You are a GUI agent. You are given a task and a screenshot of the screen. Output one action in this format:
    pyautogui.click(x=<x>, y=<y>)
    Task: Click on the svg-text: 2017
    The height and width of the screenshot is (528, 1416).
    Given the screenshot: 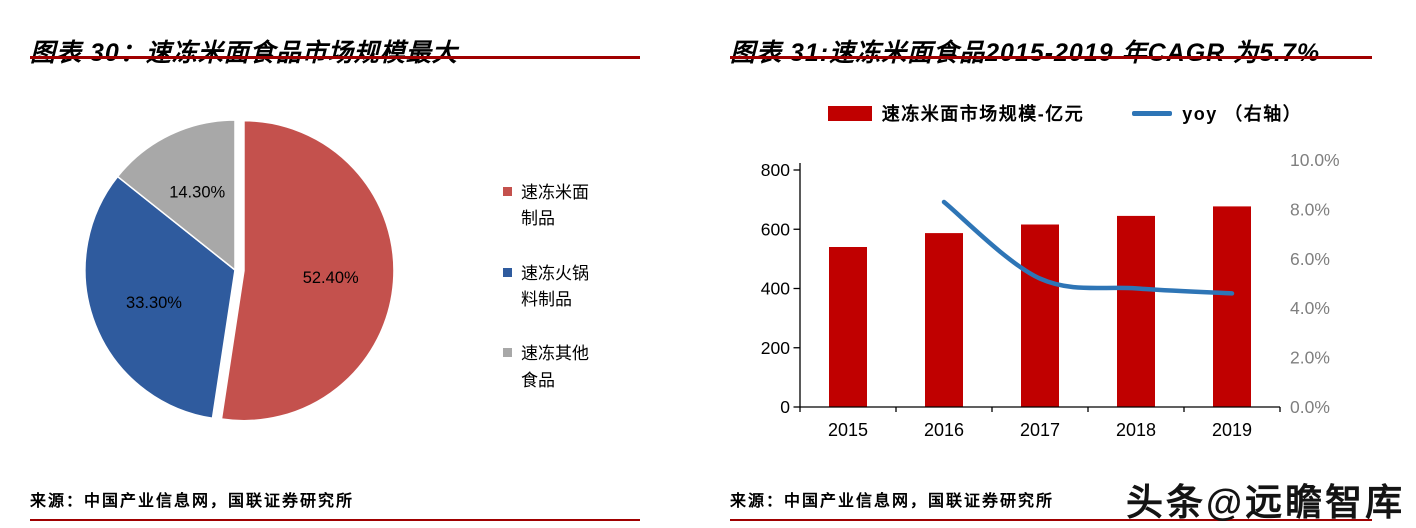 What is the action you would take?
    pyautogui.click(x=1040, y=430)
    